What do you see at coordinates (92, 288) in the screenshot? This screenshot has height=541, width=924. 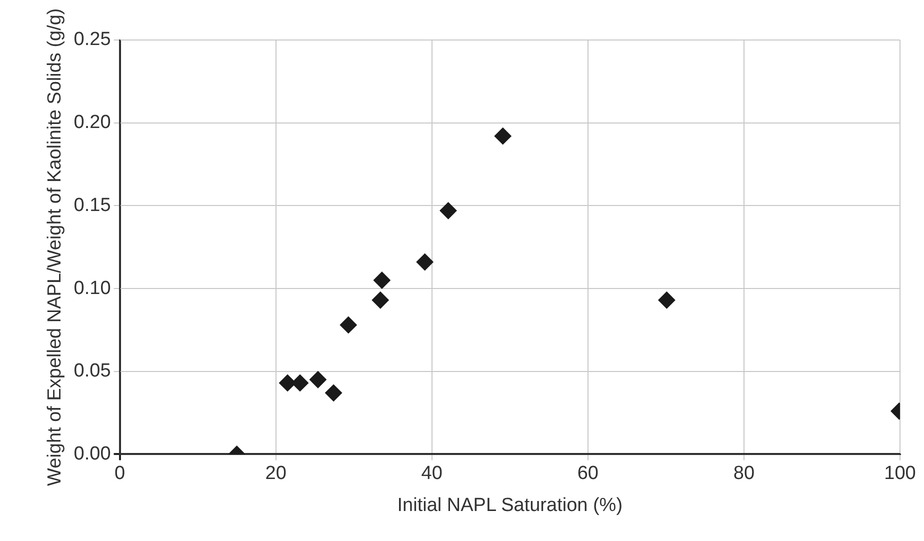 I see `y-tick-label: 0.10` at bounding box center [92, 288].